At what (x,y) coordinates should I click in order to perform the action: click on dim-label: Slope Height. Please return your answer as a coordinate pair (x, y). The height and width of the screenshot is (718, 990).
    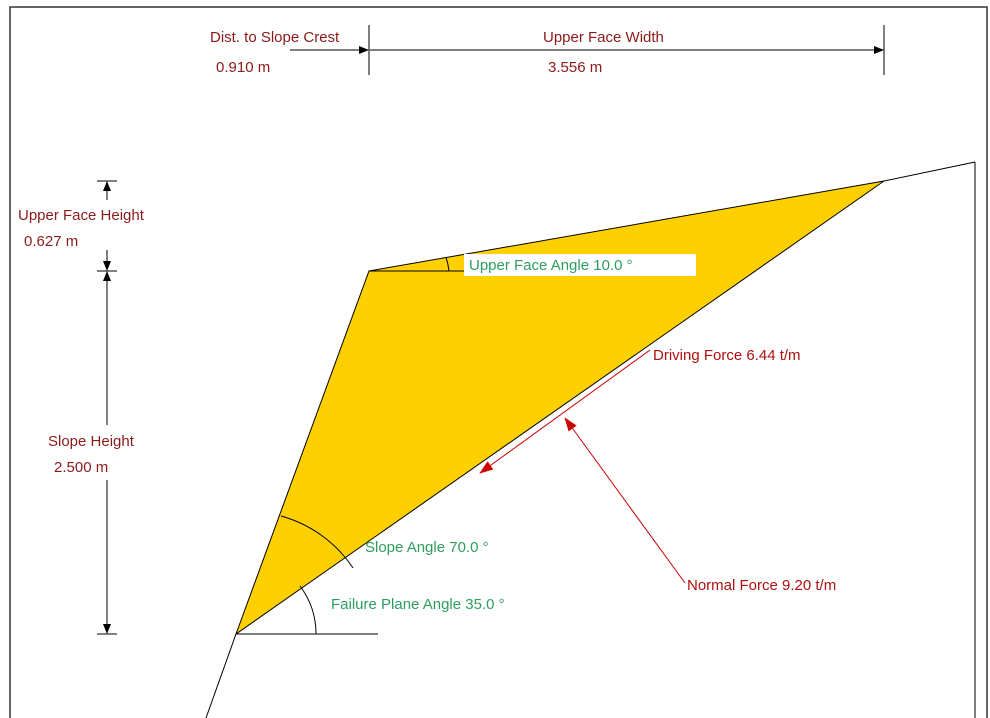
    Looking at the image, I should click on (91, 441).